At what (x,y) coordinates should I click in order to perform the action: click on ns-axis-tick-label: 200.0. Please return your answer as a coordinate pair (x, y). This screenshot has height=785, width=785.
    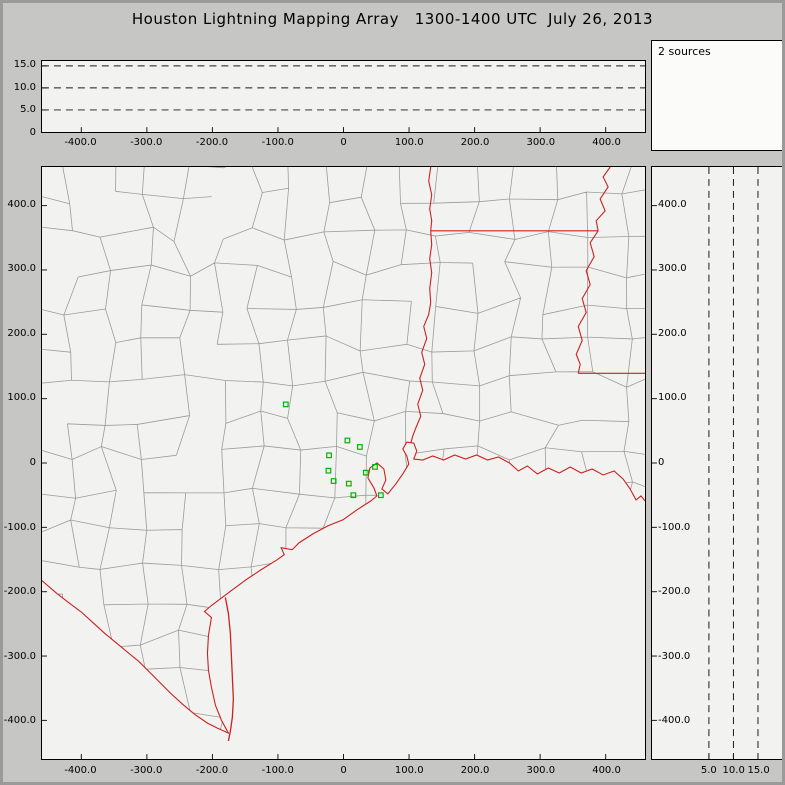
    Looking at the image, I should click on (21, 333).